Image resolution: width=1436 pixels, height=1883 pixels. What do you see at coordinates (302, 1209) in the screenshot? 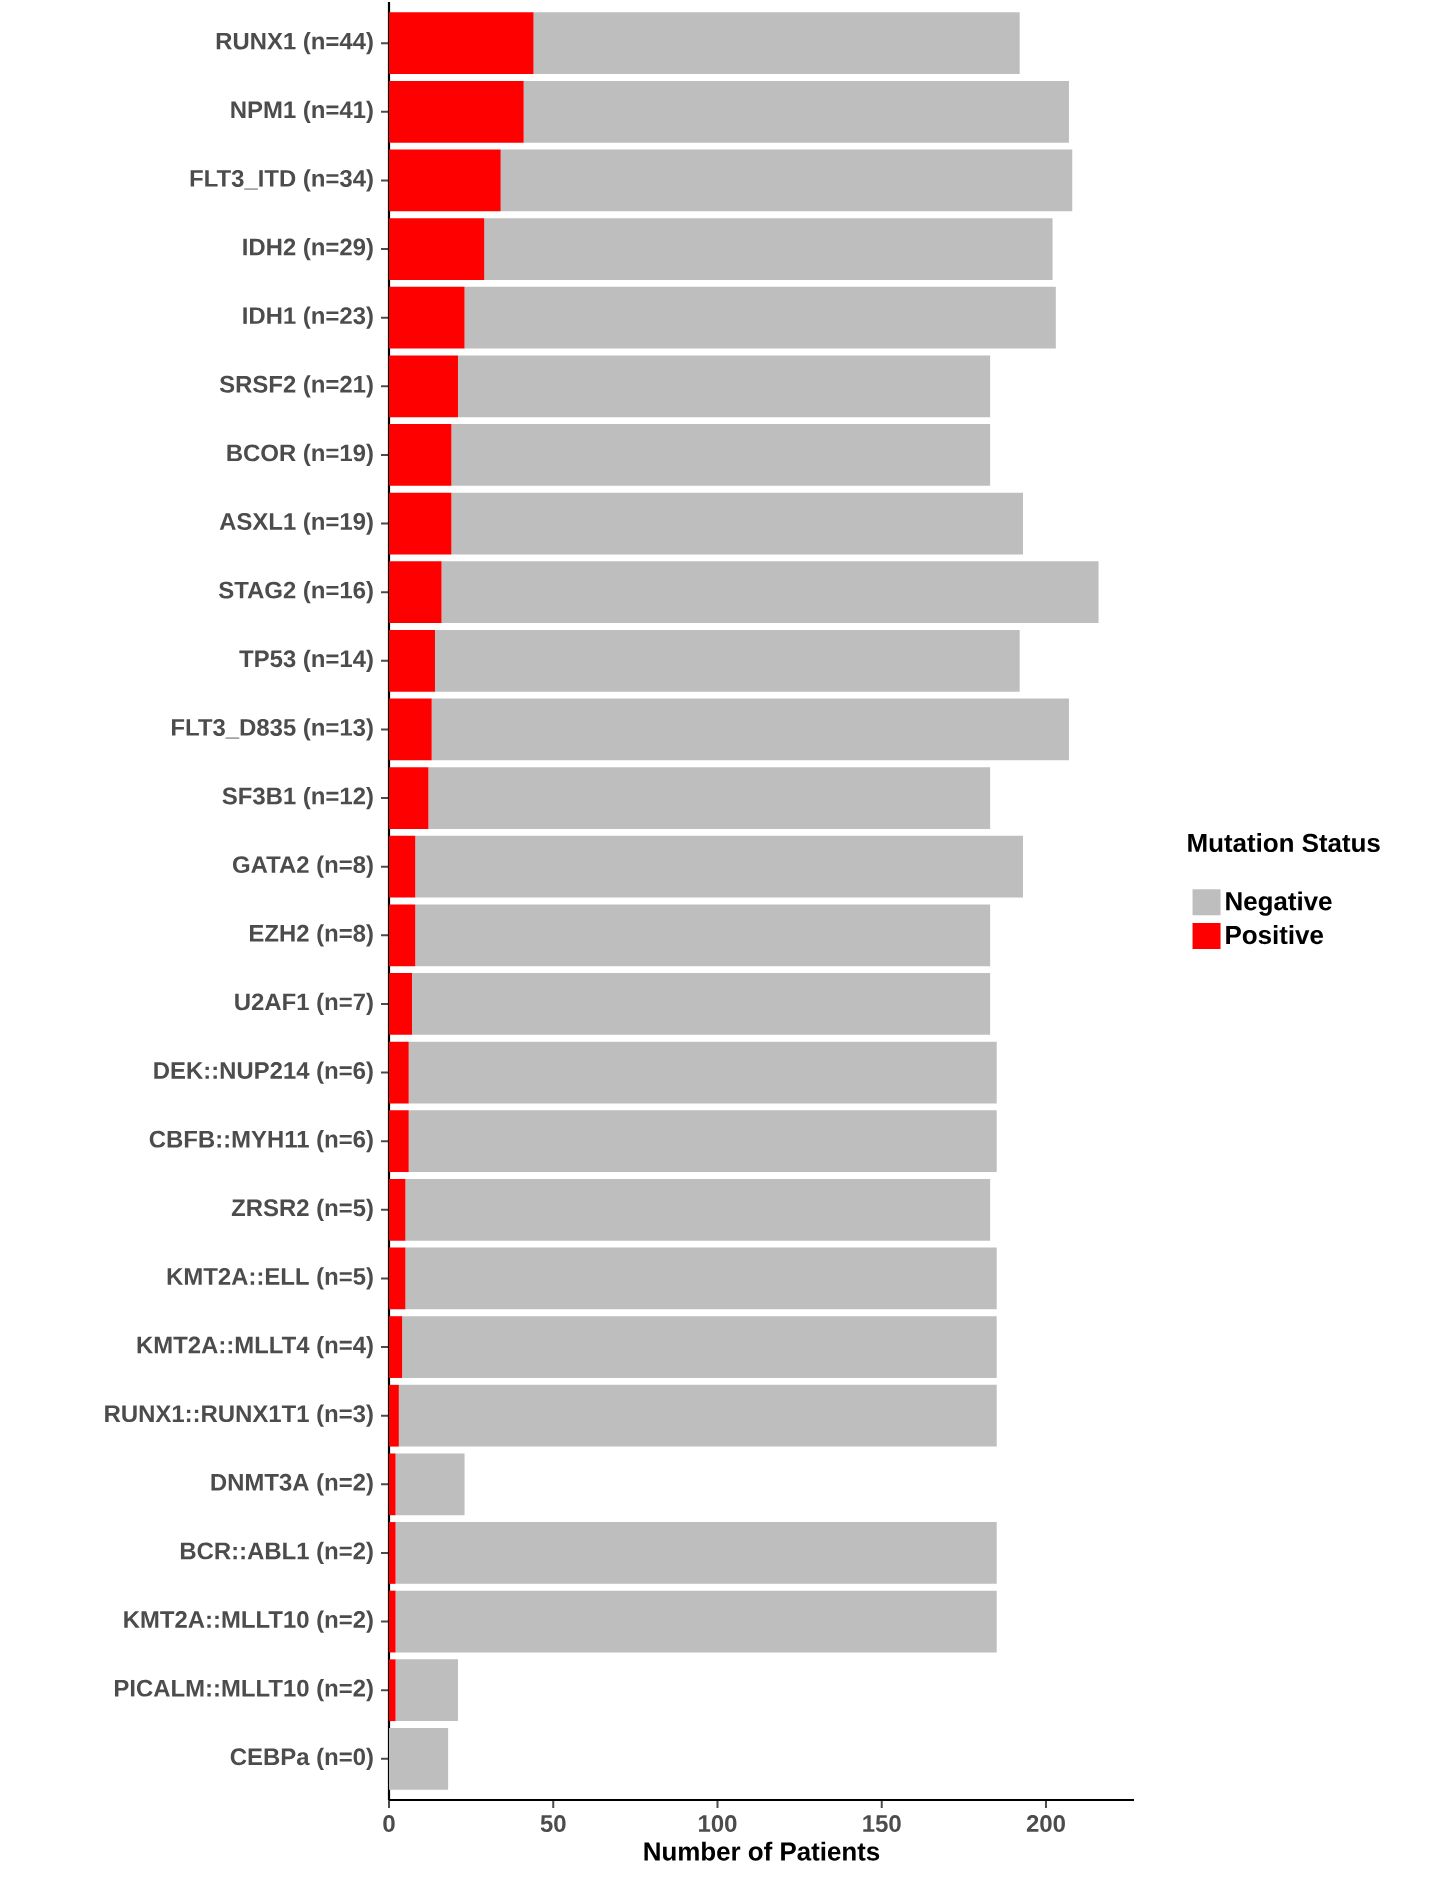
I see `y-tick-label: ZRSR2 (n=5)` at bounding box center [302, 1209].